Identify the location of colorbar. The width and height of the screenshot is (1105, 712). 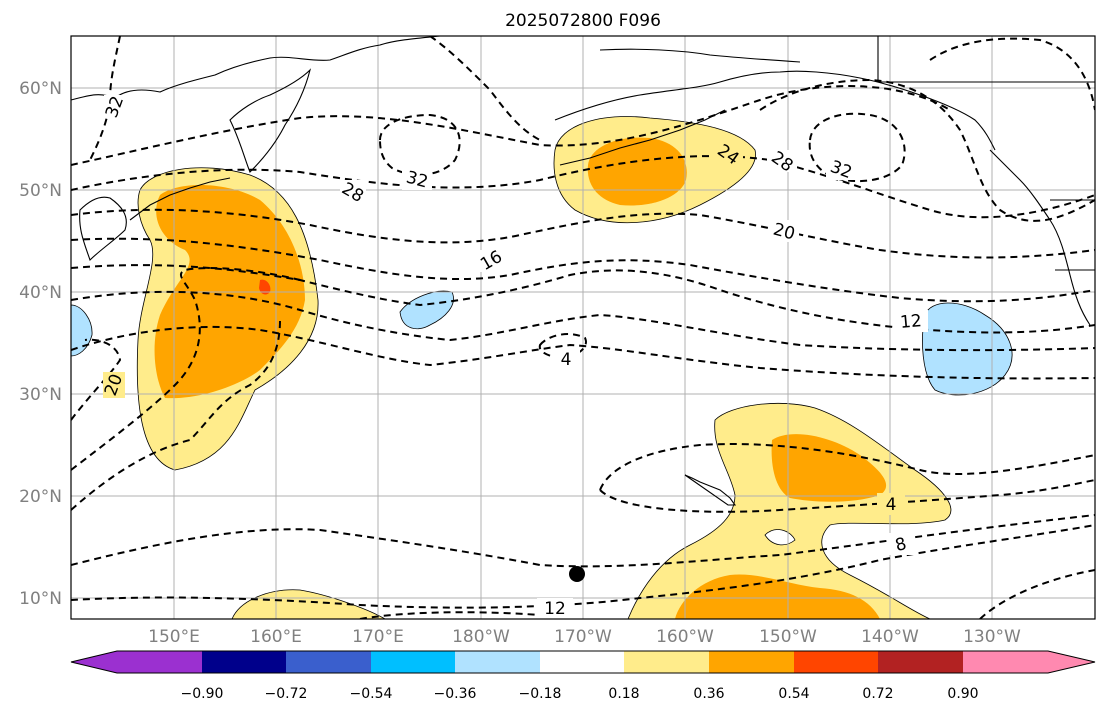
(583, 662).